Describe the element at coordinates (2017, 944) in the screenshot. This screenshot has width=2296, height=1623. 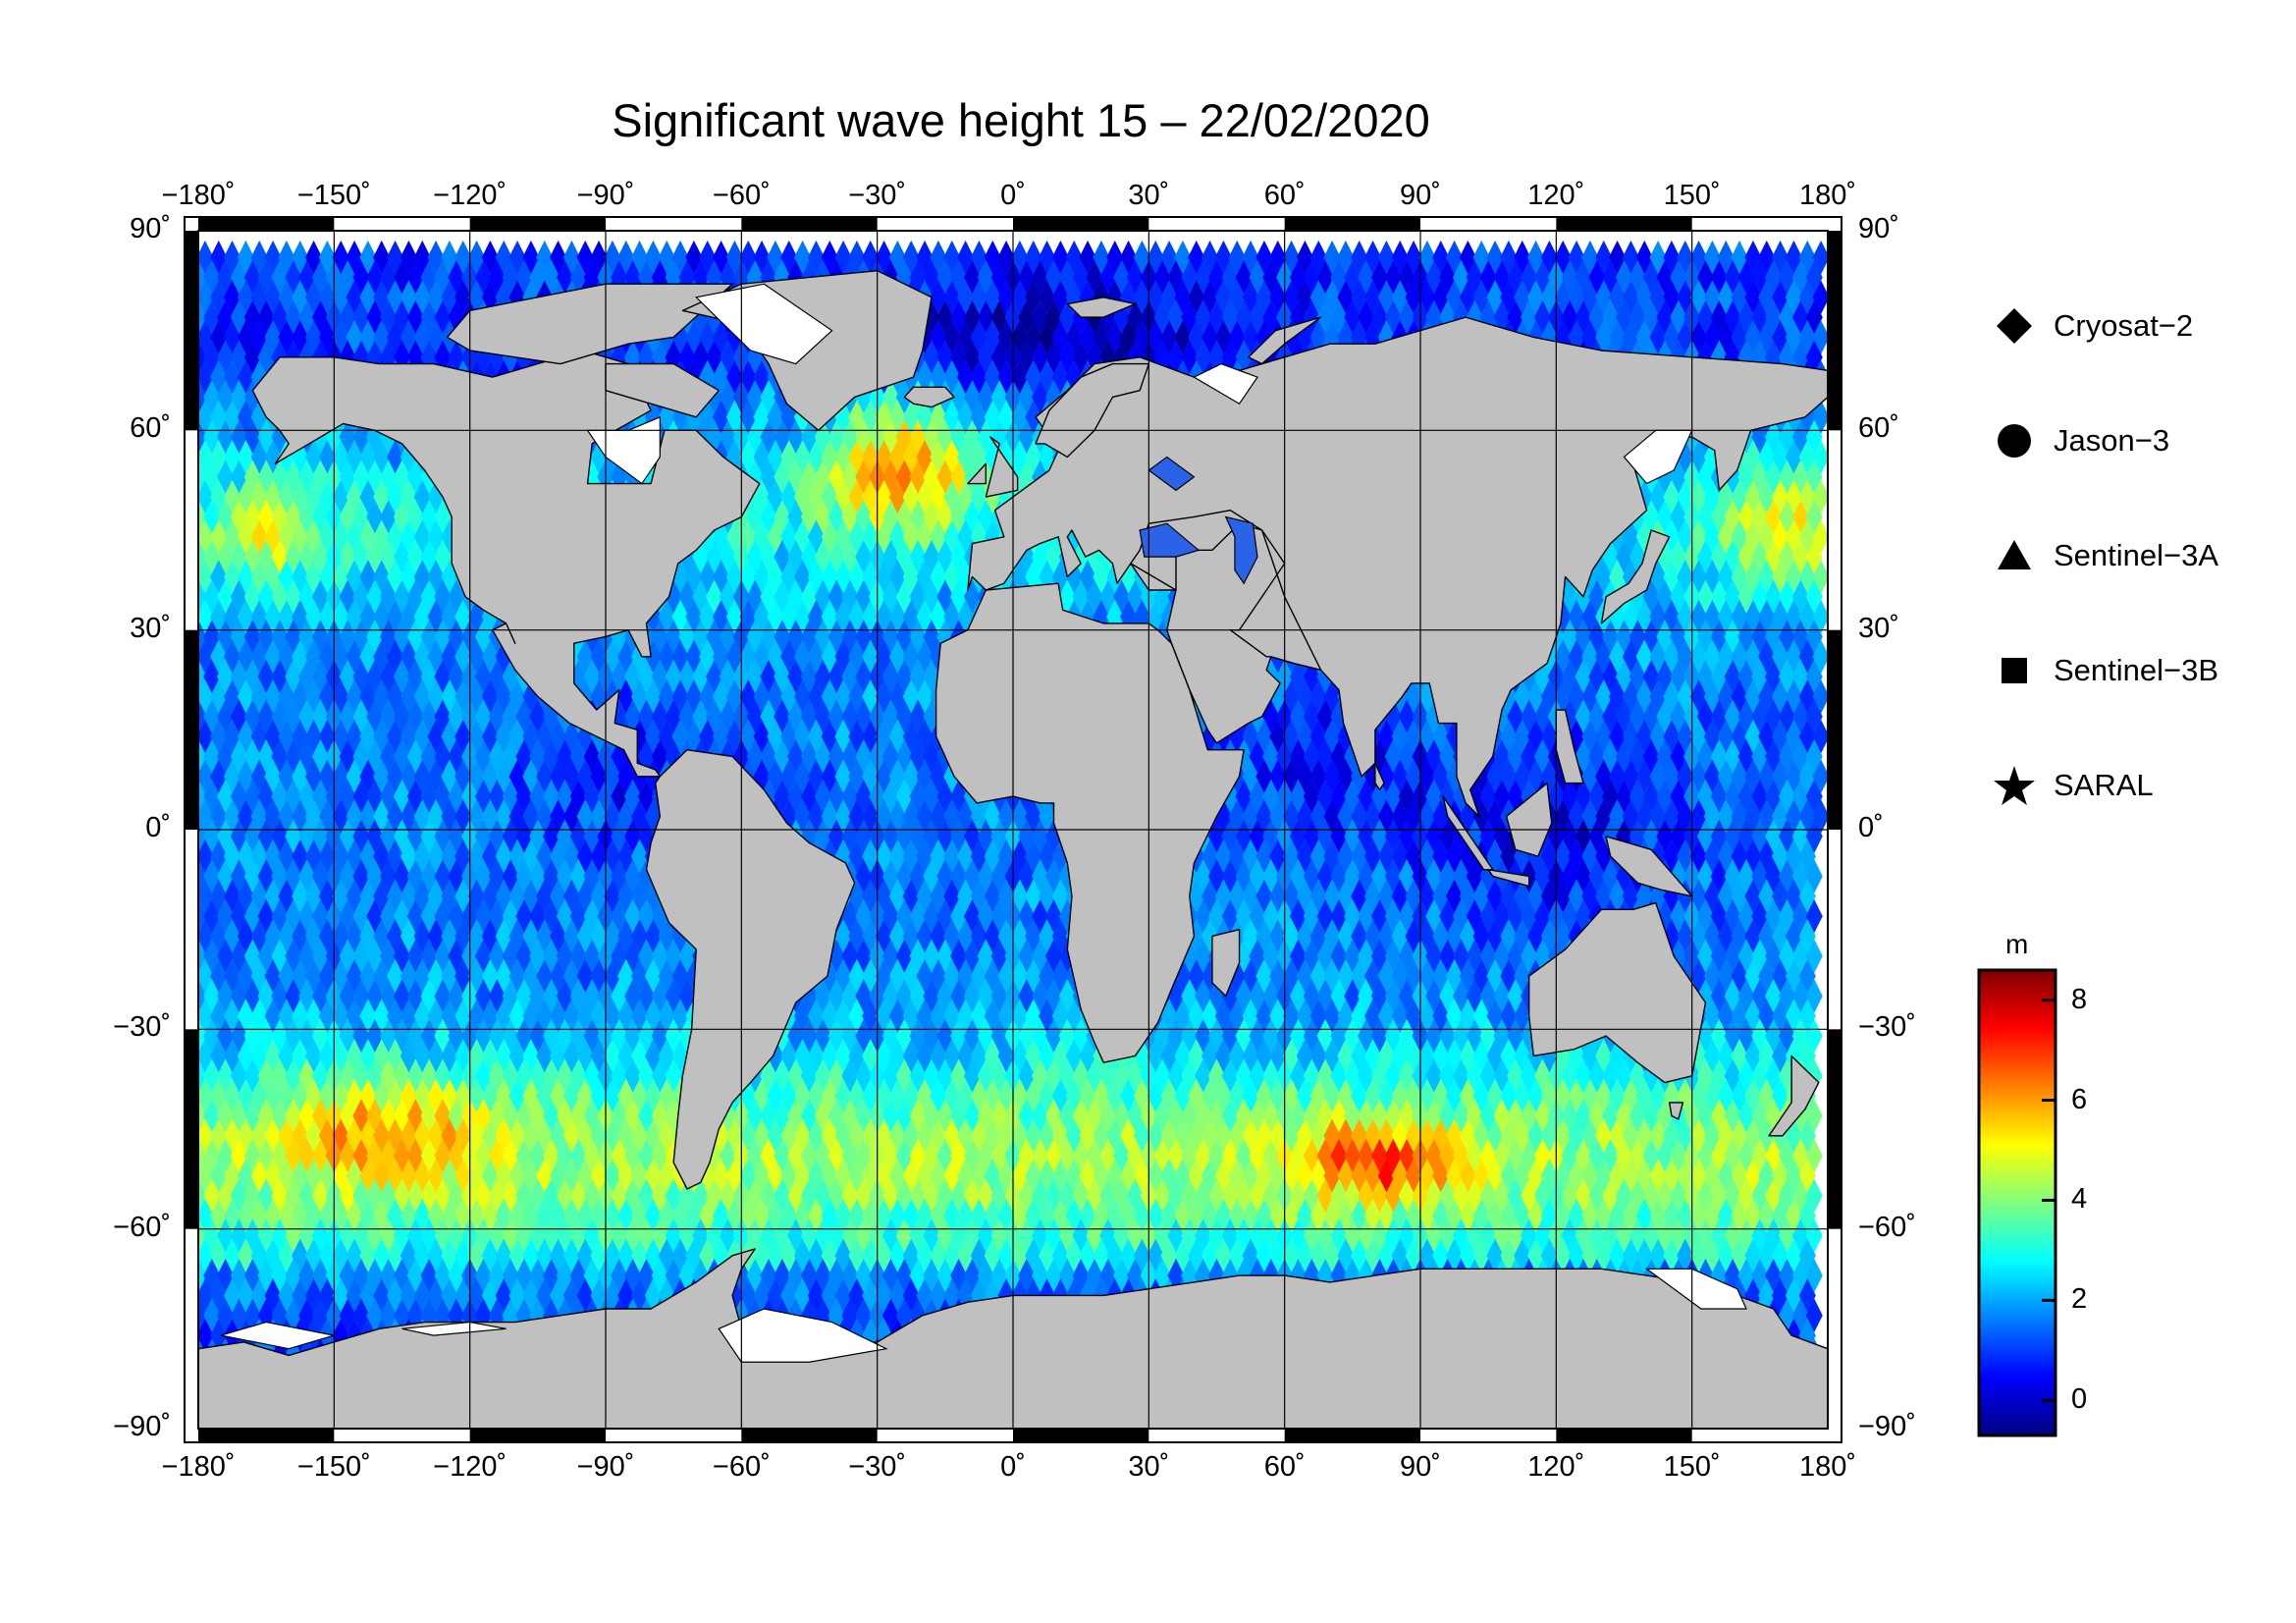
I see `colorbar-unit: m` at that location.